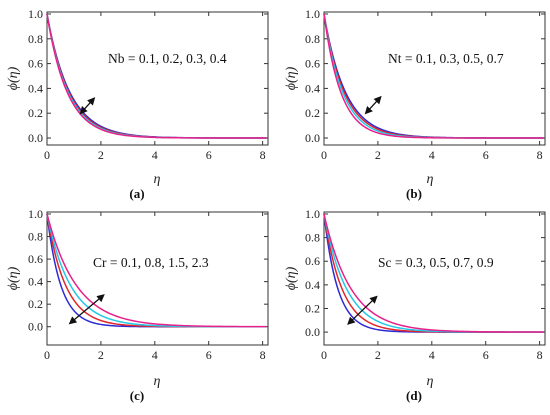  I want to click on parameter-annotation: Sc = 0.3, 0.5, 0.7, 0.9, so click(436, 262).